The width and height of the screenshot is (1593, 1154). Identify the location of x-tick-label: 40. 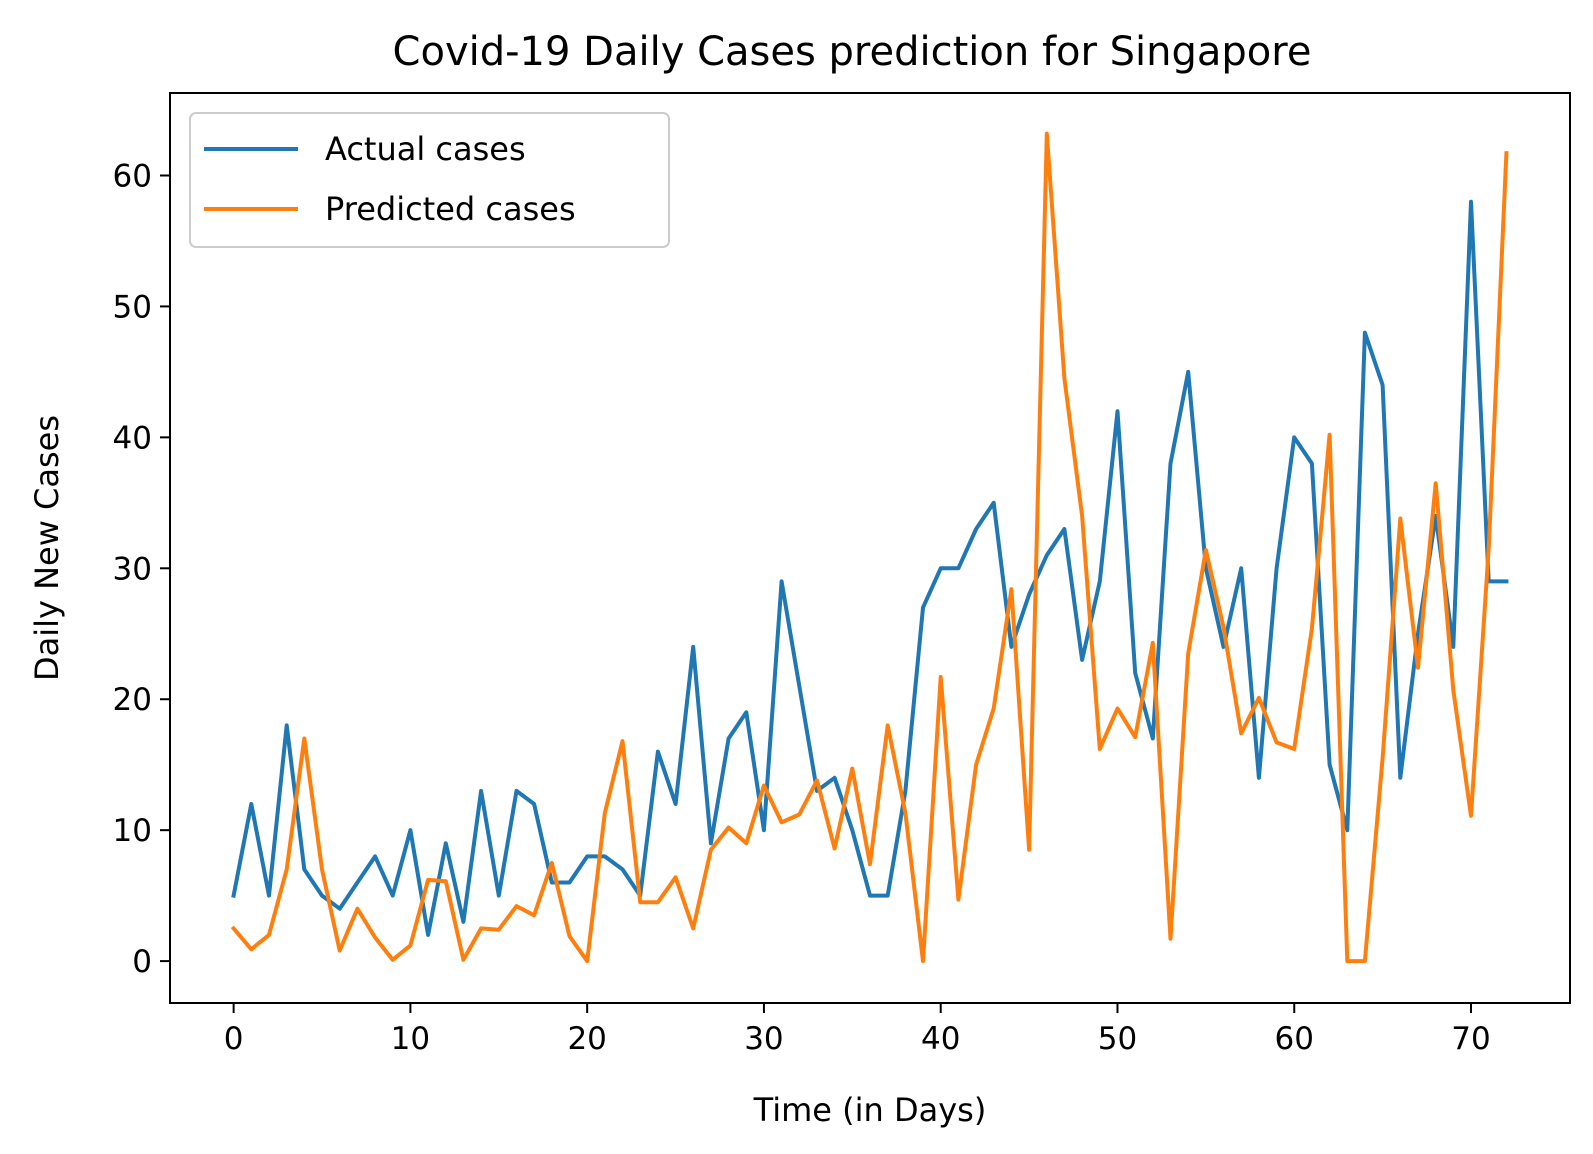
(940, 1039).